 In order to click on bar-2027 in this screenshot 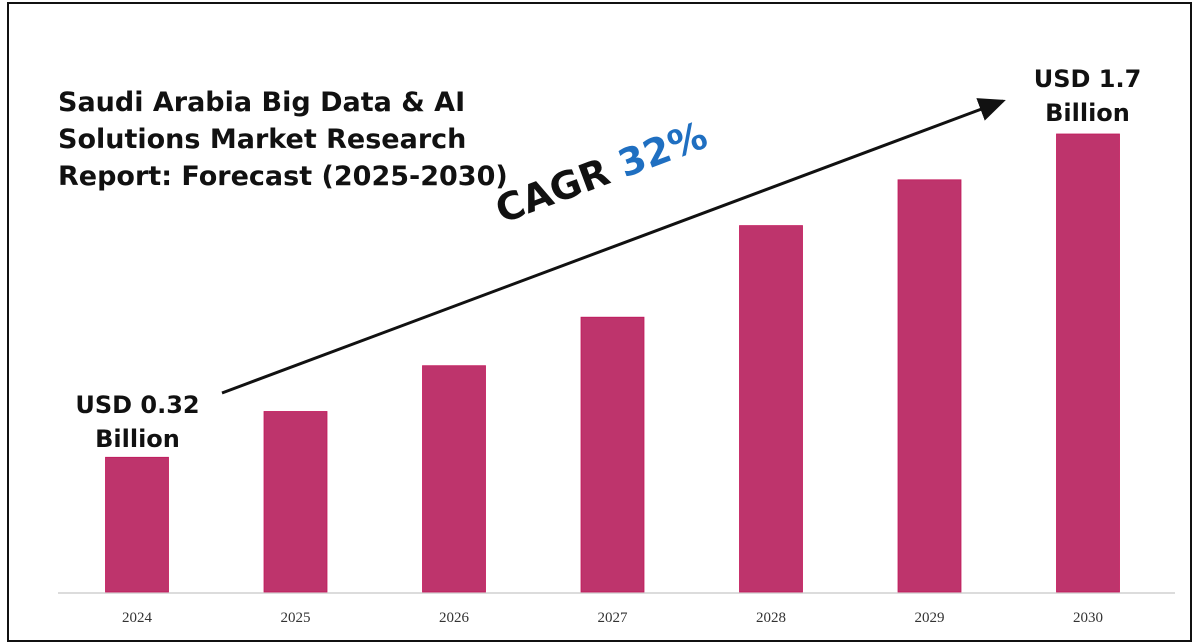, I will do `click(612, 454)`.